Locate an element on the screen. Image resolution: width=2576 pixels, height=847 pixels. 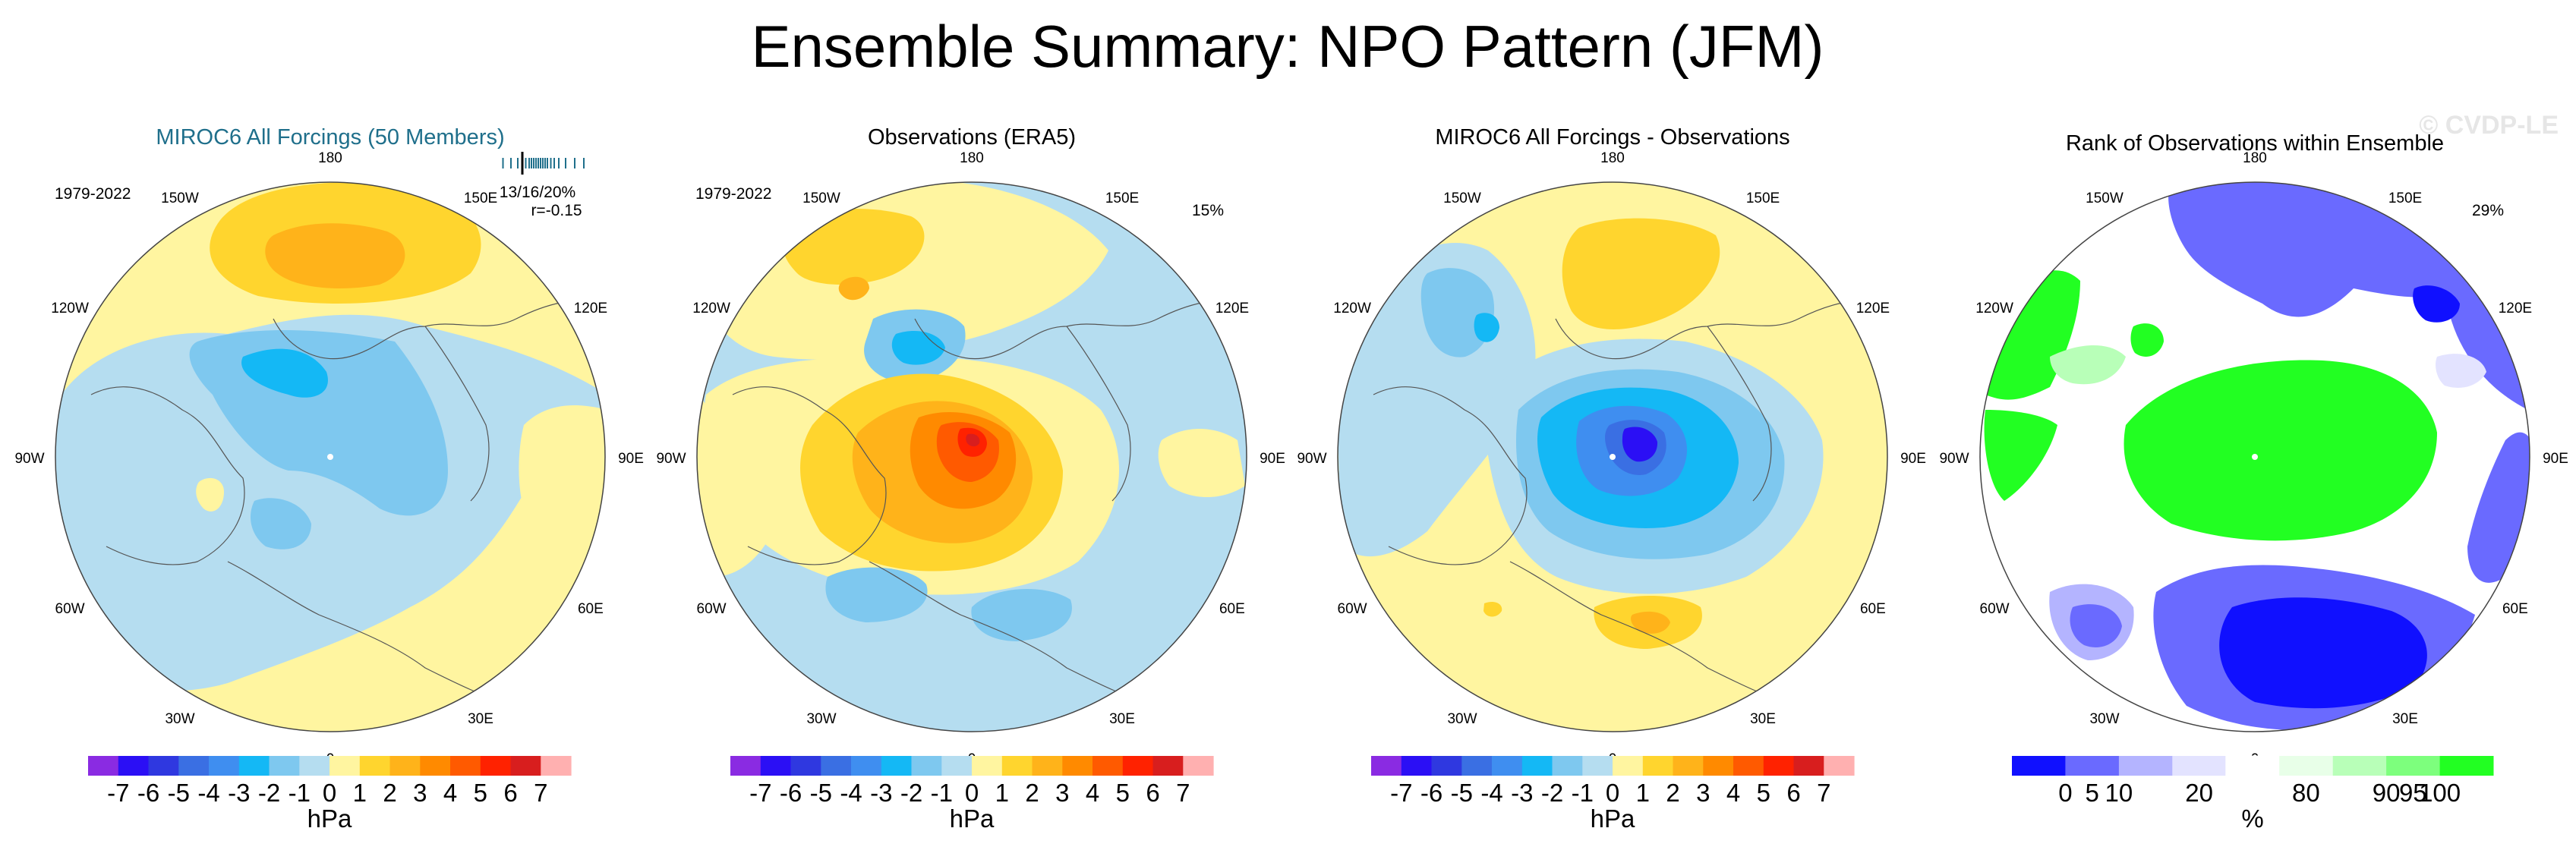
map-era5 is located at coordinates (971, 456).